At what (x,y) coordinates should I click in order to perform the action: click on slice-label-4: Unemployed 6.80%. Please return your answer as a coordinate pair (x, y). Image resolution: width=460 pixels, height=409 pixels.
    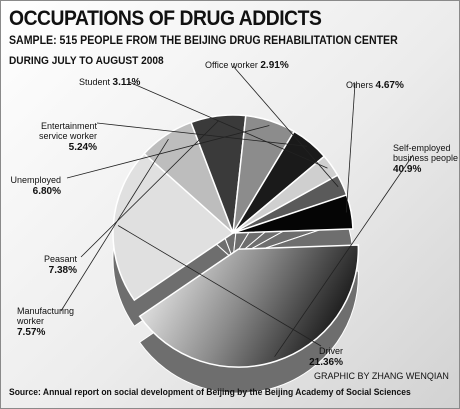
    Looking at the image, I should click on (35, 186).